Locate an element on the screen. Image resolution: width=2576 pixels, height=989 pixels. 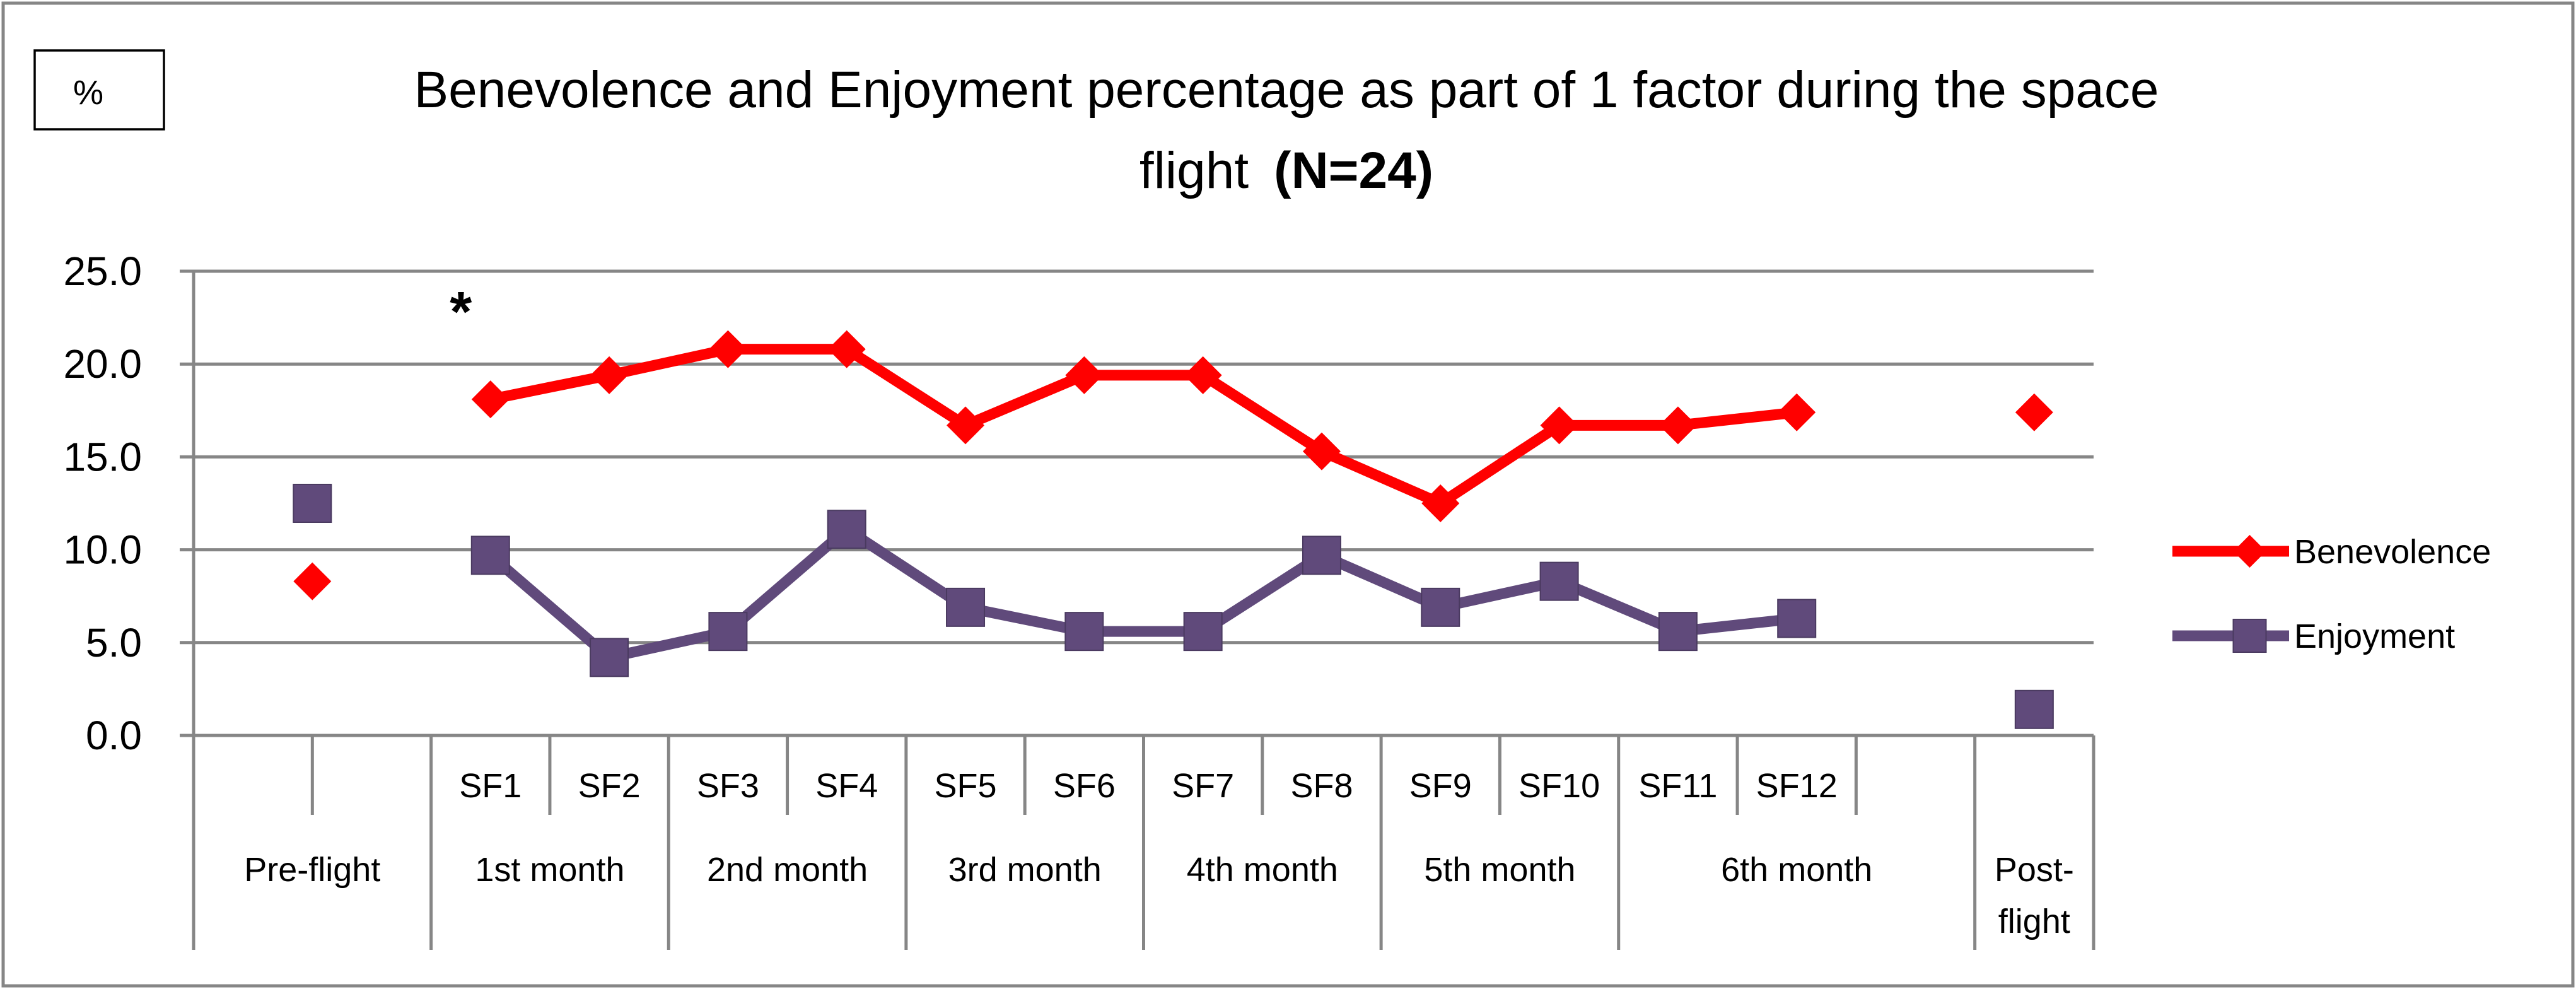
x-group-label: flight is located at coordinates (2034, 922).